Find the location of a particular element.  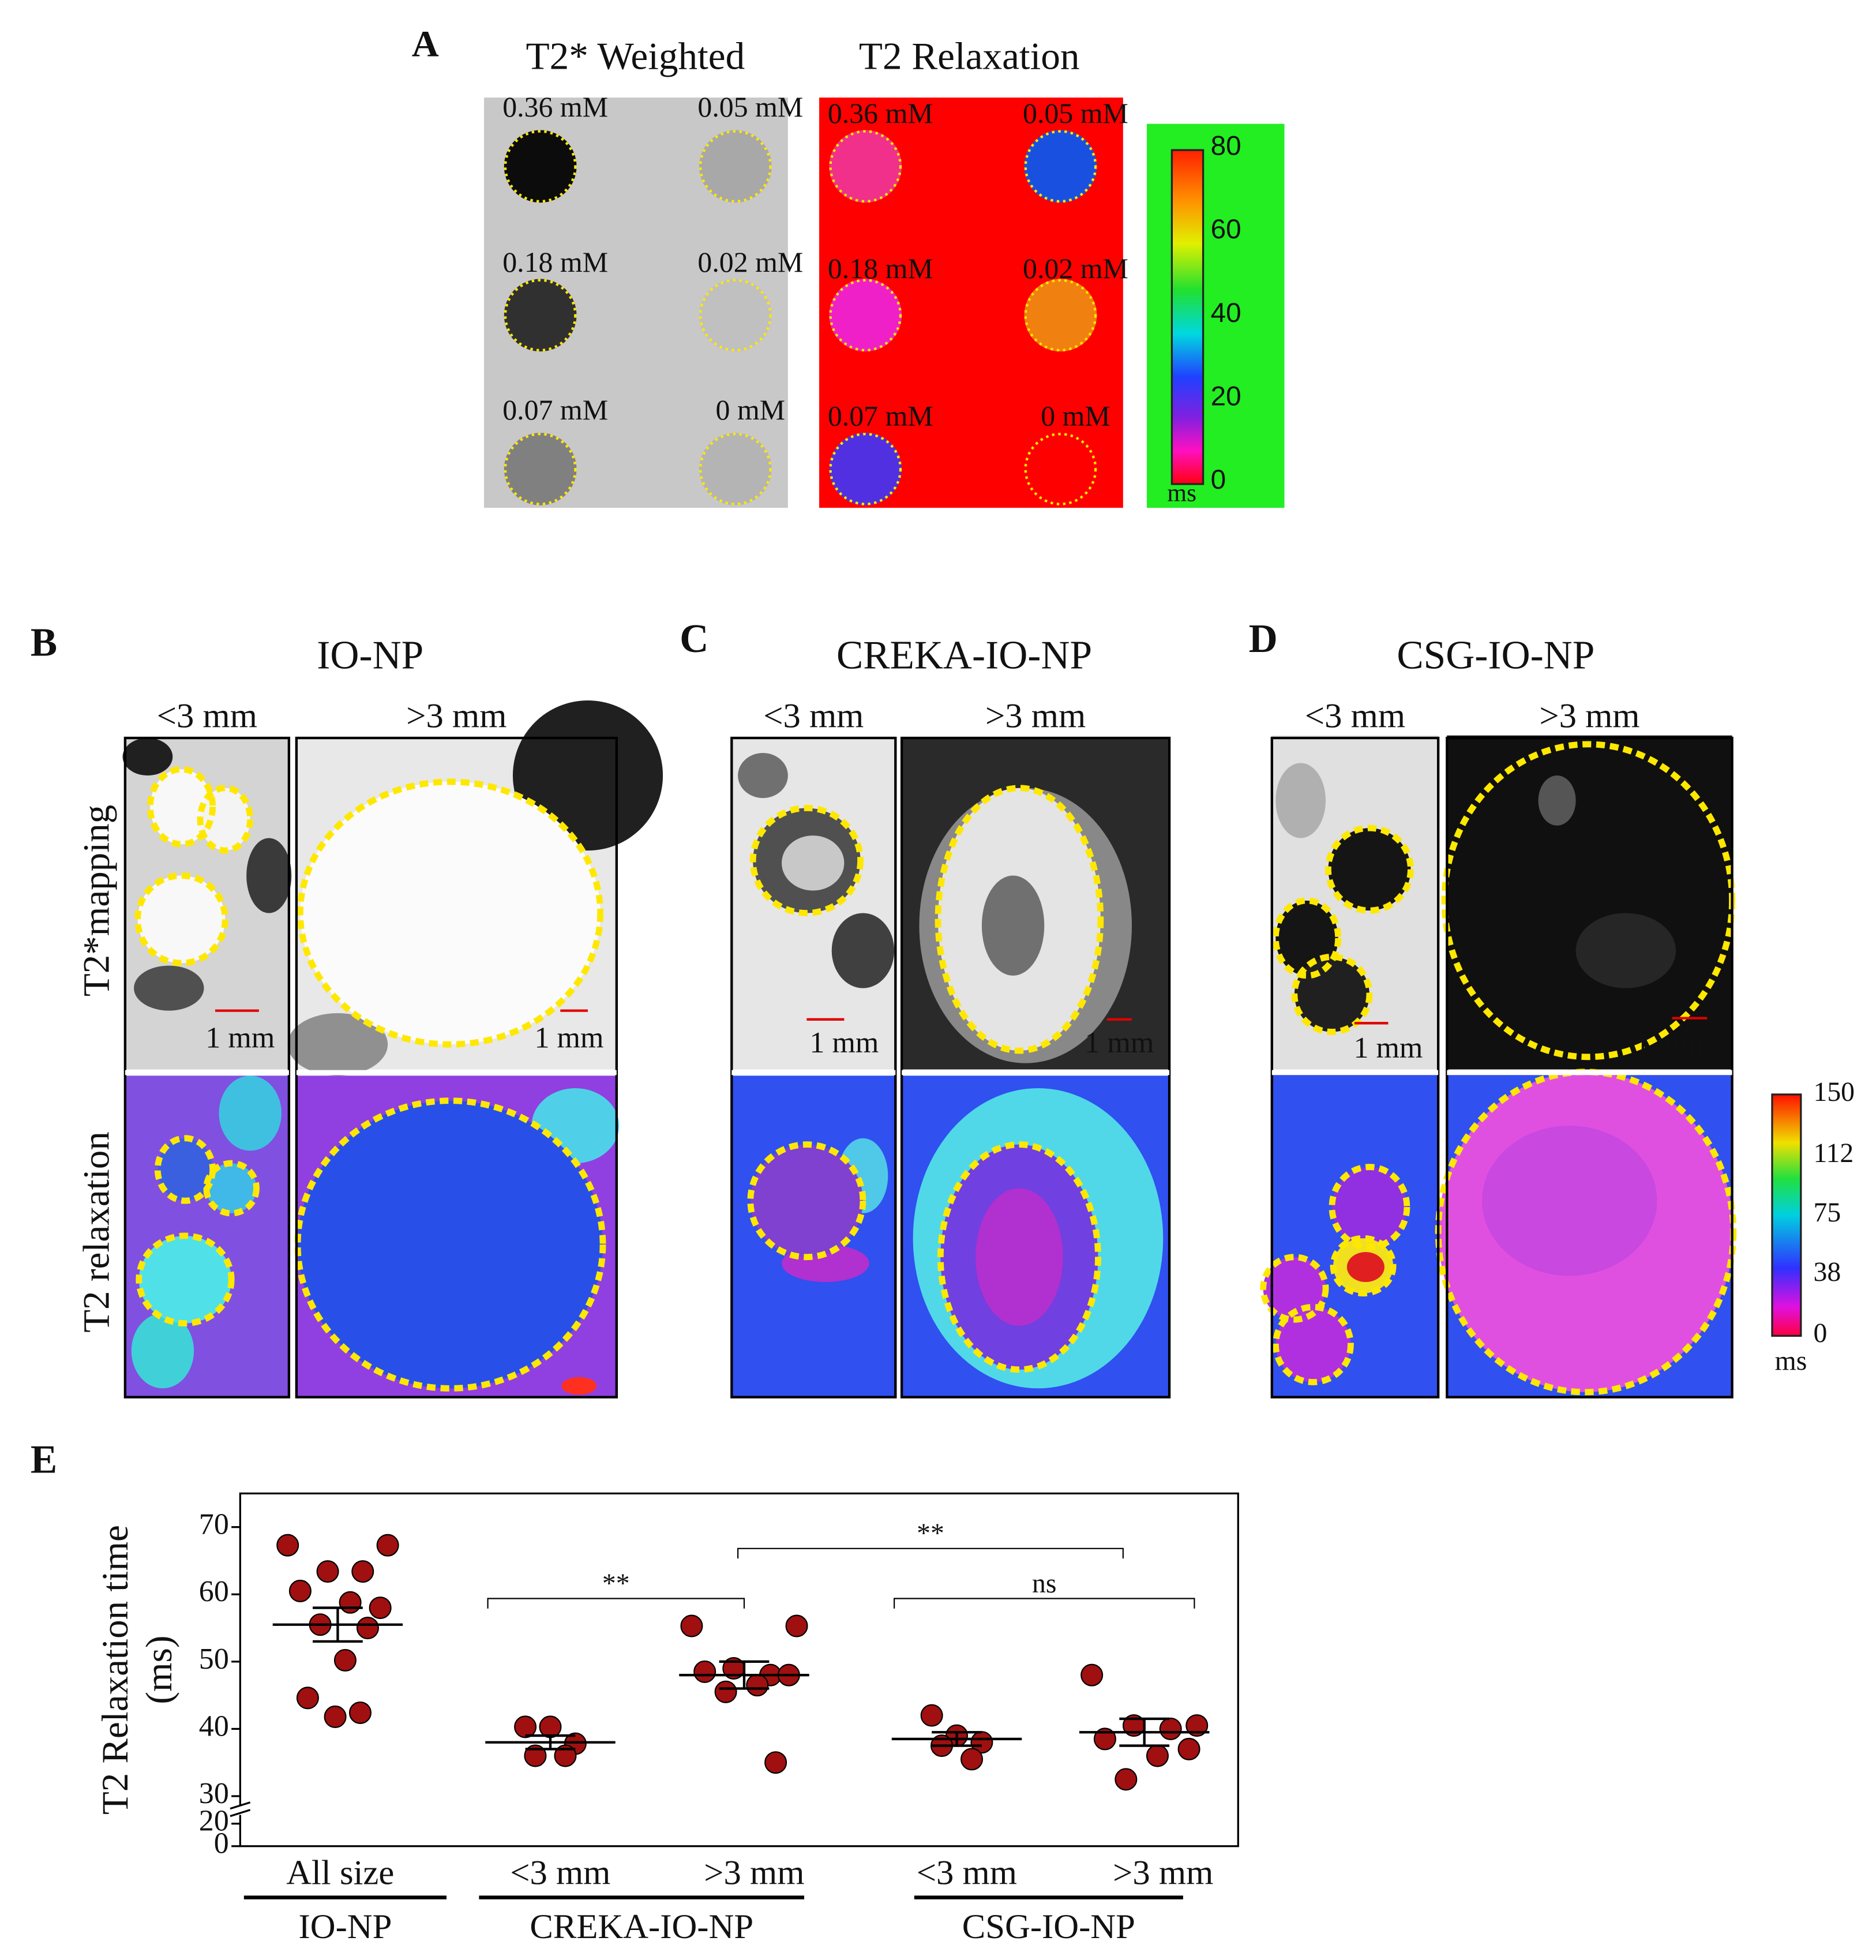

group-label: CSG-IO-NP is located at coordinates (1048, 1926).